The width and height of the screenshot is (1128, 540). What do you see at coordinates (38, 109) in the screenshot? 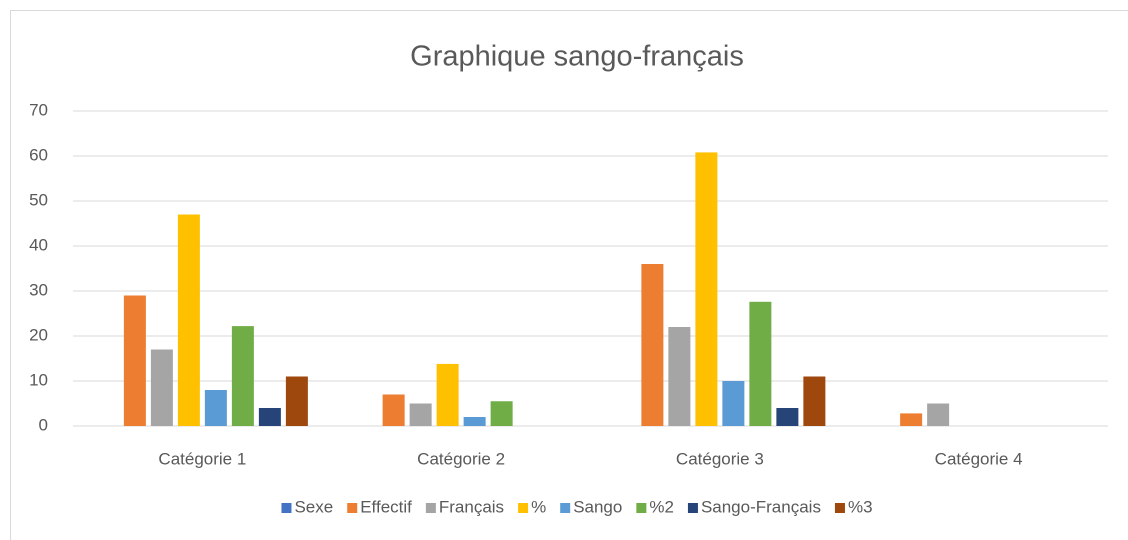
I see `y-tick-label: 70` at bounding box center [38, 109].